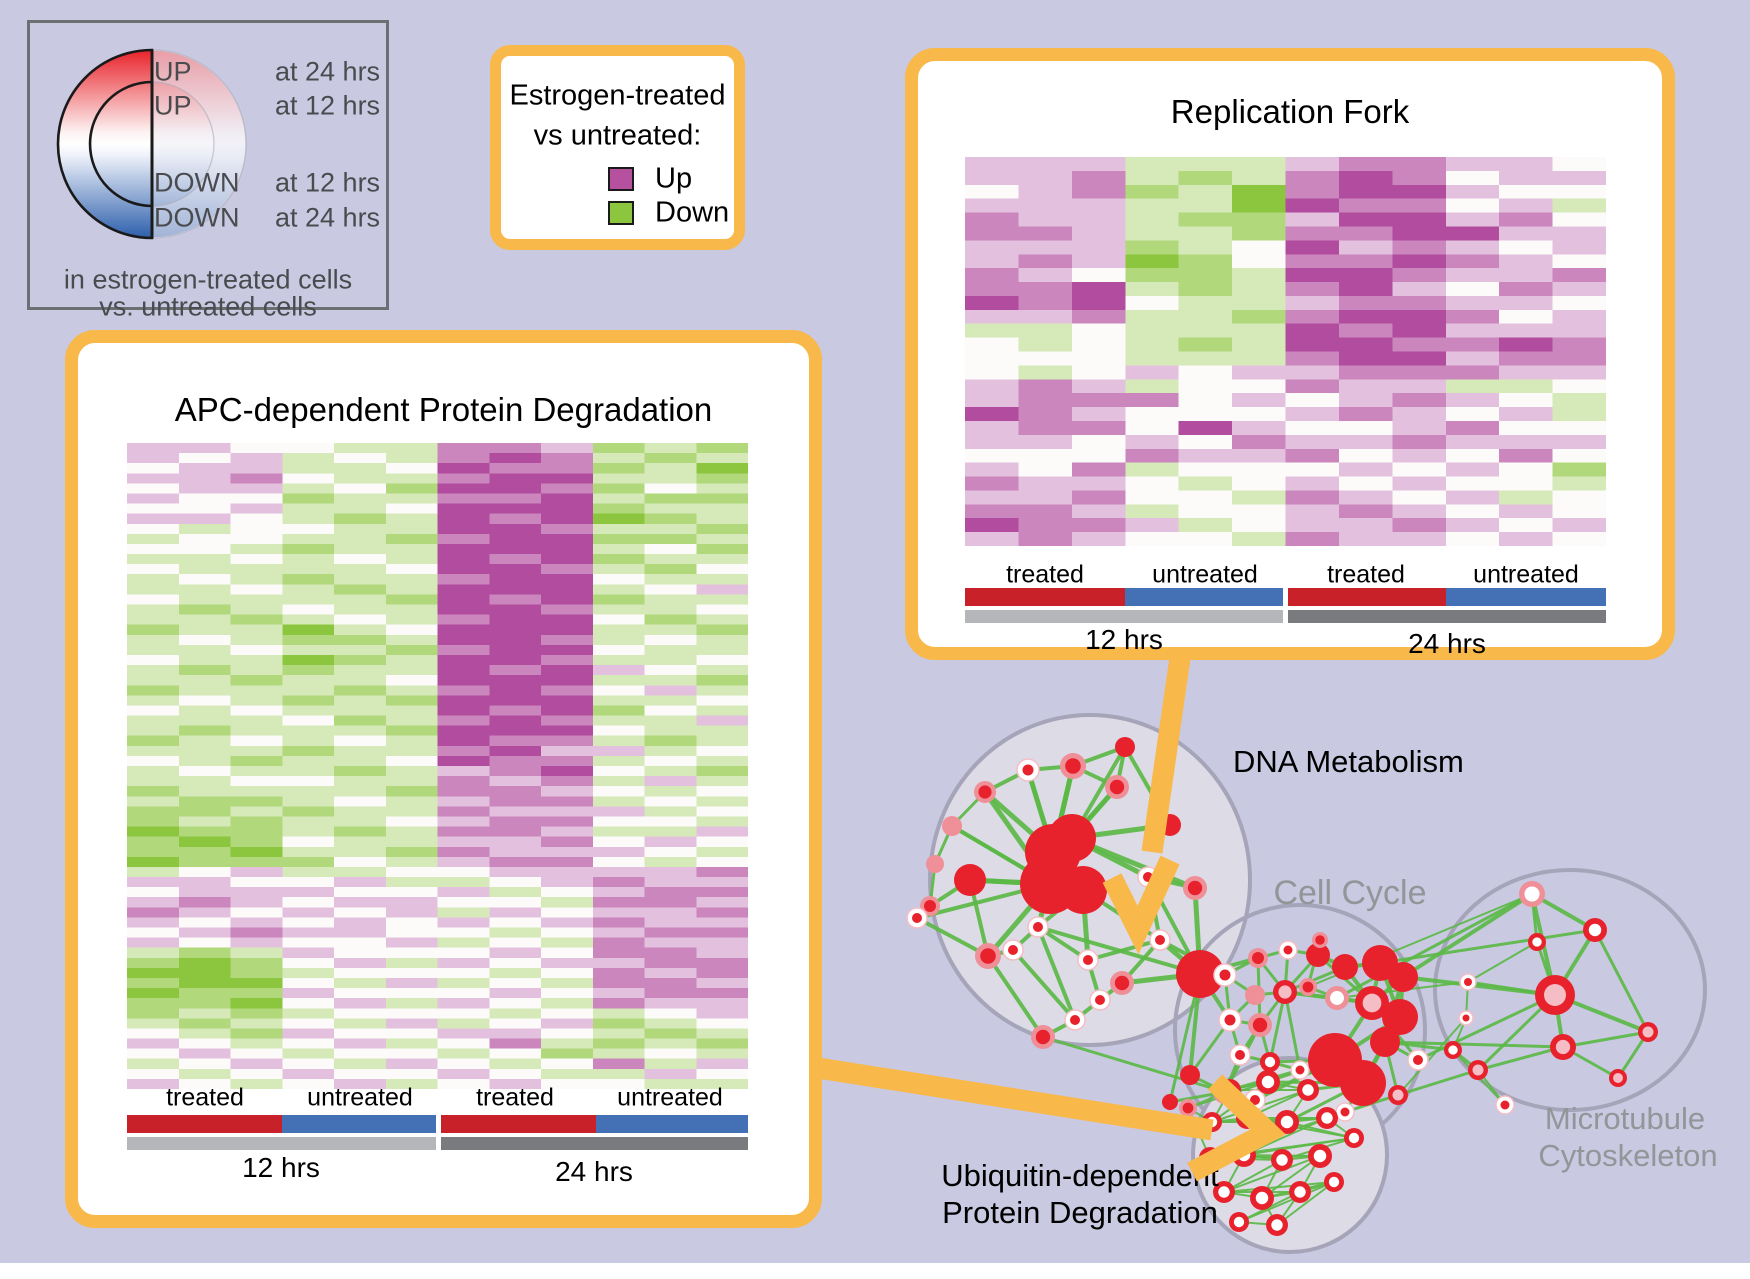 This screenshot has width=1750, height=1279. Describe the element at coordinates (208, 306) in the screenshot. I see `updown-caption-line2: vs. untreated cells` at that location.